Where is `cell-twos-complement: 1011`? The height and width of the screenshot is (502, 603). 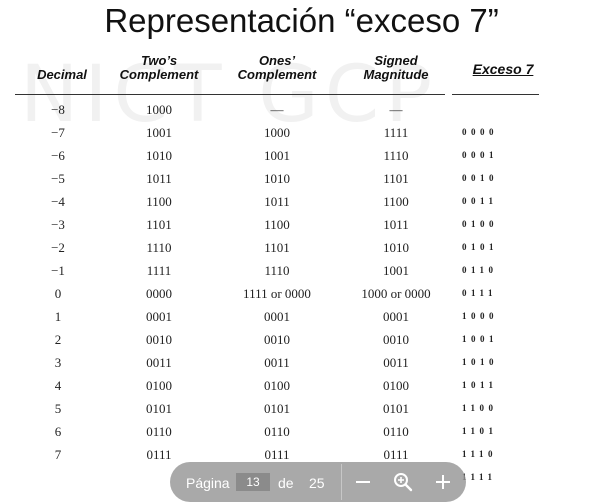 cell-twos-complement: 1011 is located at coordinates (159, 178).